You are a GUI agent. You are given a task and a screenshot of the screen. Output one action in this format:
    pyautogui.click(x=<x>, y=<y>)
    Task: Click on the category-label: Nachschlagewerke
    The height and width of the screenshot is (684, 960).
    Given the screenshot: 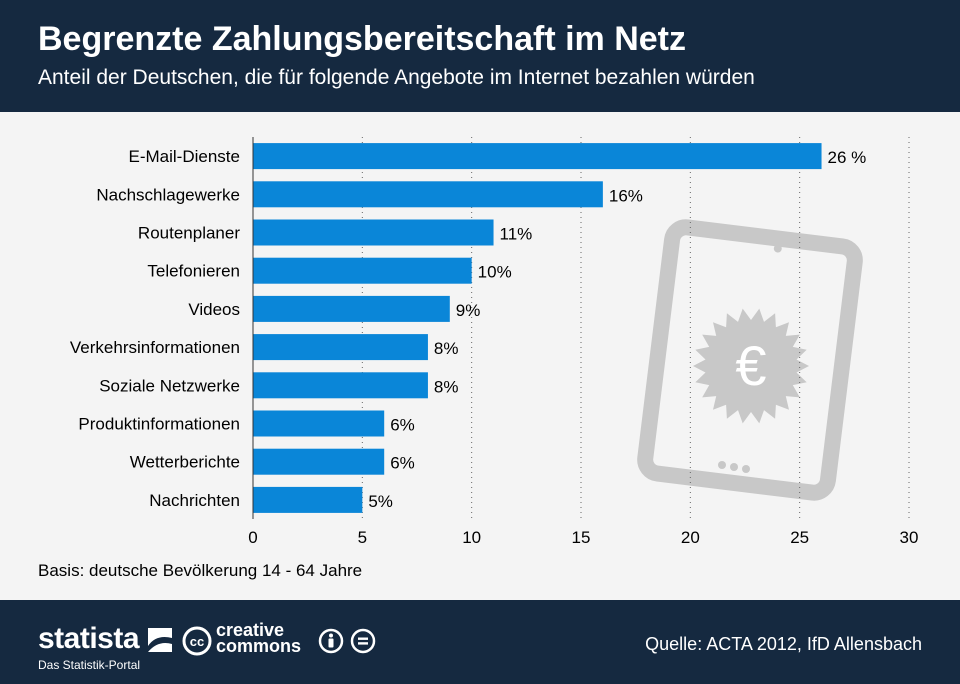 What is the action you would take?
    pyautogui.click(x=168, y=194)
    